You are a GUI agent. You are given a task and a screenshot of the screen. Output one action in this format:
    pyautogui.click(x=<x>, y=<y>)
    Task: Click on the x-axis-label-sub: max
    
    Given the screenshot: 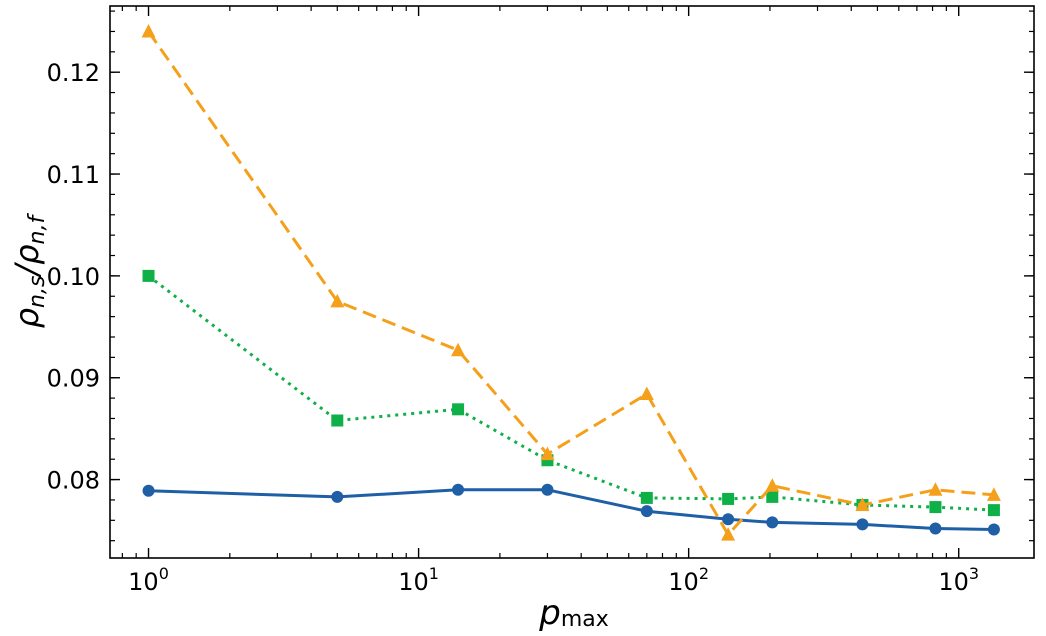 What is the action you would take?
    pyautogui.click(x=585, y=619)
    